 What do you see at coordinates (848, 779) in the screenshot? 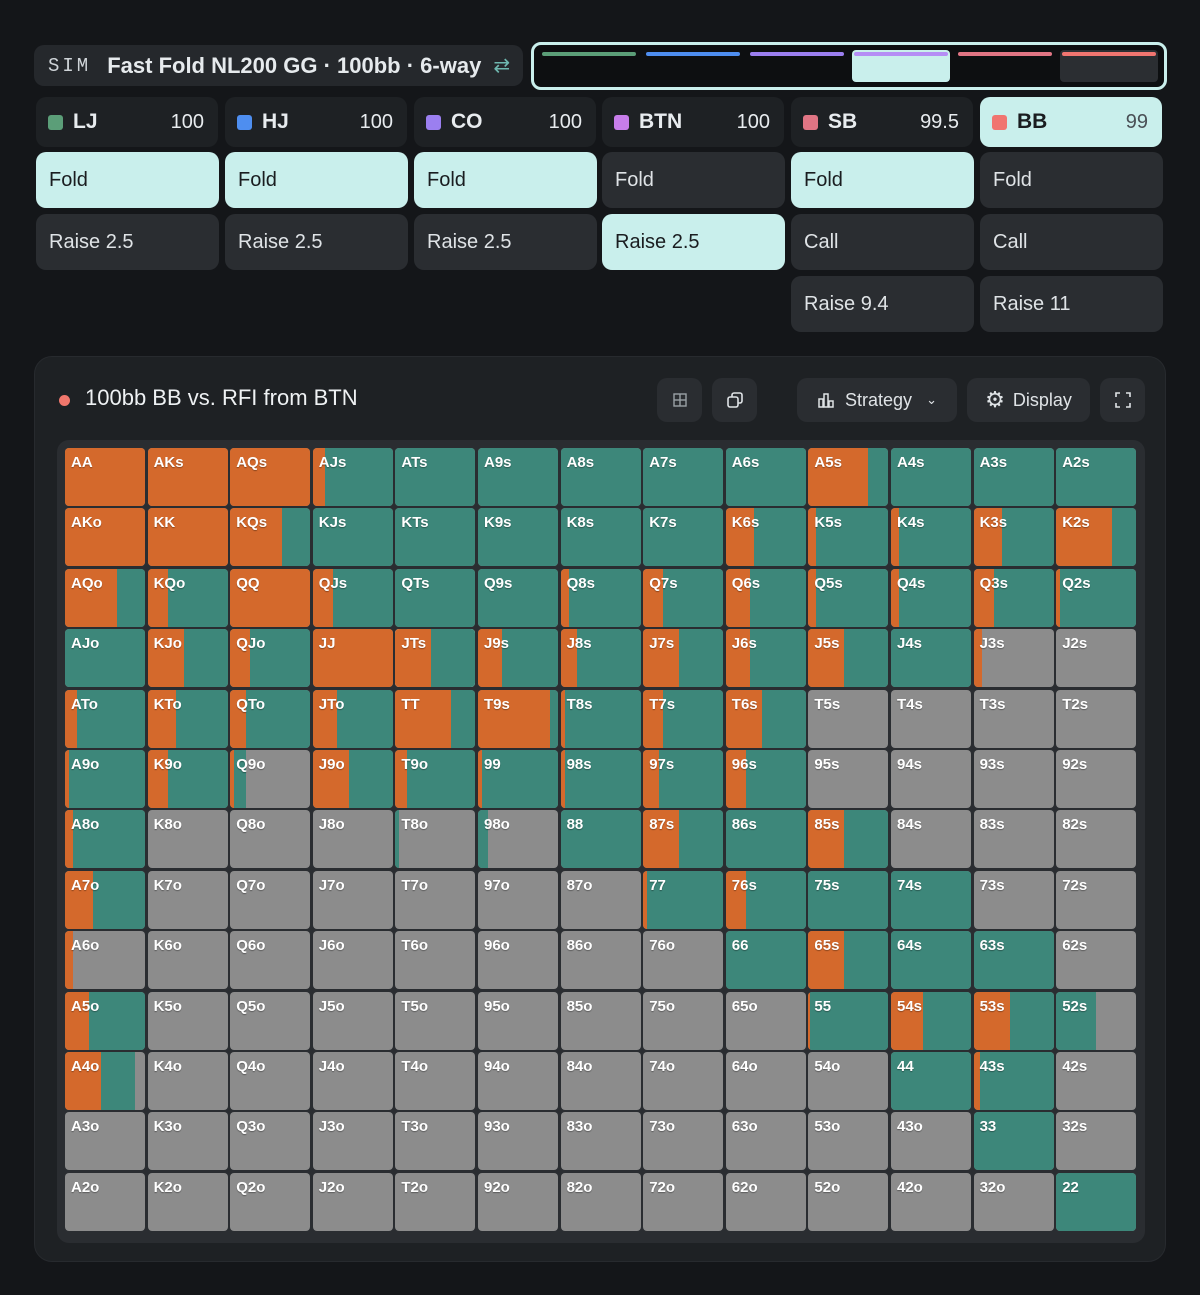
I see `hand-cell: 95s` at bounding box center [848, 779].